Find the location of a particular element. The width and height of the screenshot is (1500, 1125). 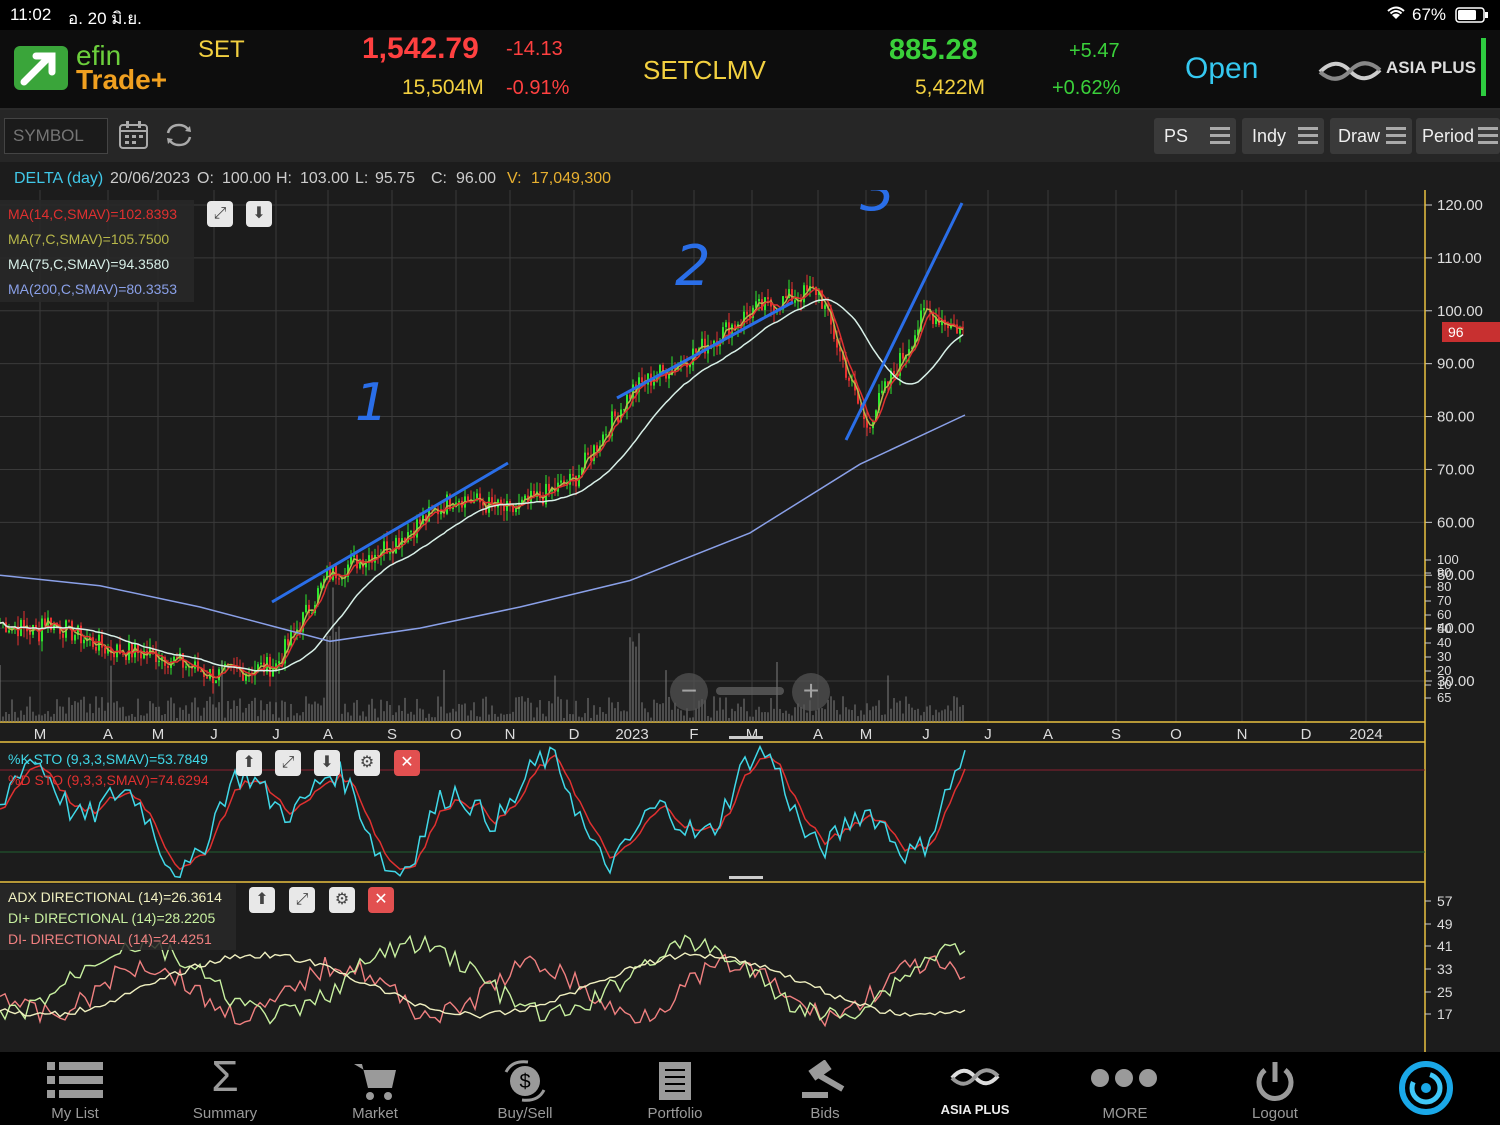

sto-tick-label: 65 is located at coordinates (1444, 697).